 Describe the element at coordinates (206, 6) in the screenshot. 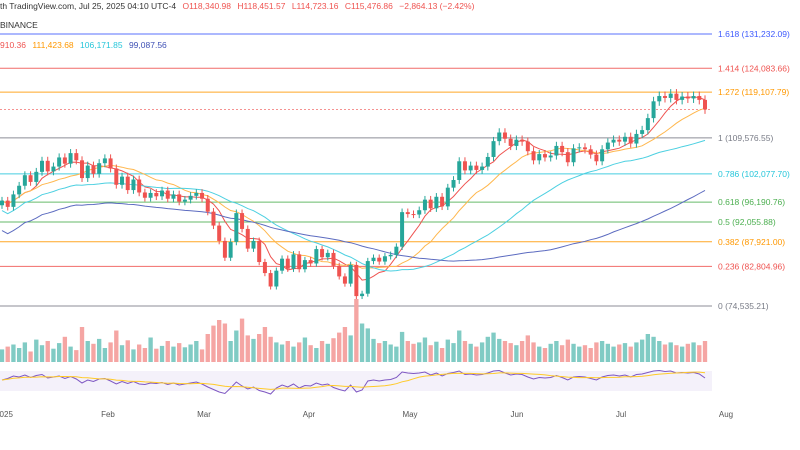

I see `open-value: O118,340.98` at that location.